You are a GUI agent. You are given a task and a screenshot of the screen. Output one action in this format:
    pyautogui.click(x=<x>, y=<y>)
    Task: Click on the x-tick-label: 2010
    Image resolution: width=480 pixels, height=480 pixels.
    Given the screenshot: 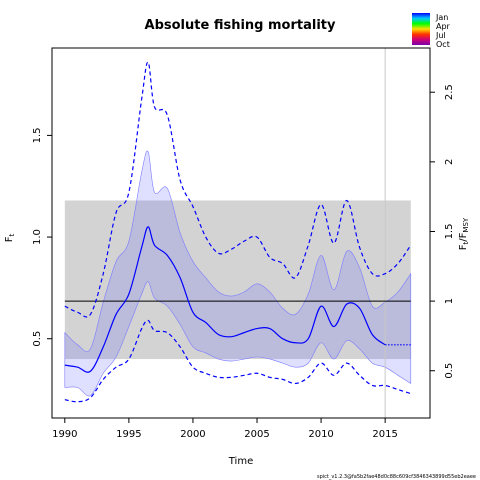 What is the action you would take?
    pyautogui.click(x=320, y=434)
    